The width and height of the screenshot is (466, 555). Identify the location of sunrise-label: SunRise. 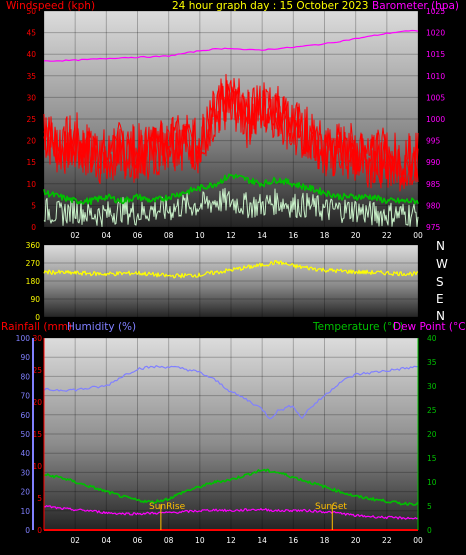
(167, 507).